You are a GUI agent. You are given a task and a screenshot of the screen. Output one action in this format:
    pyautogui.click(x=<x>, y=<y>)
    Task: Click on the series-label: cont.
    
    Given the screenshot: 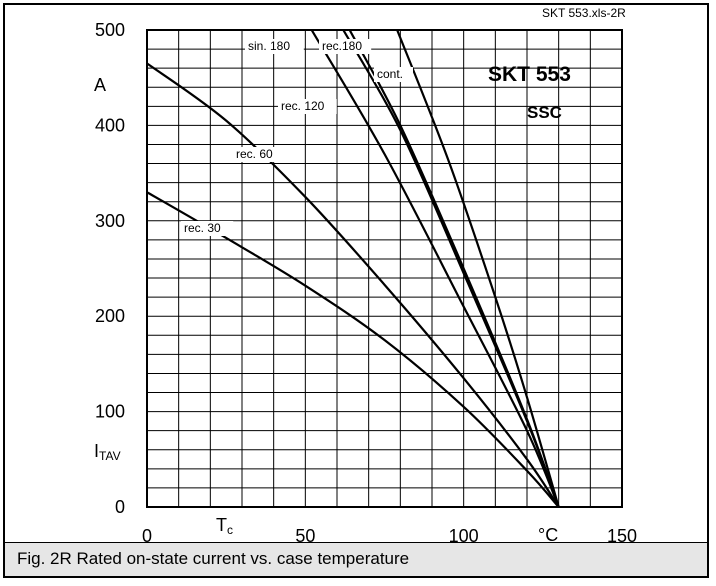 What is the action you would take?
    pyautogui.click(x=390, y=74)
    